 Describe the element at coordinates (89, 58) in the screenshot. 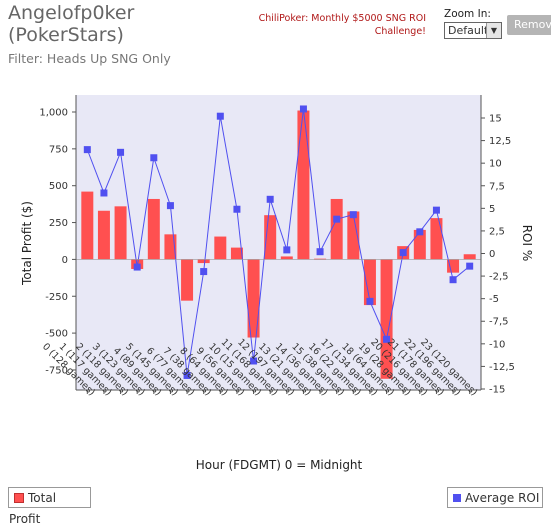

I see `filter-label: Filter: Heads Up SNG Only` at that location.